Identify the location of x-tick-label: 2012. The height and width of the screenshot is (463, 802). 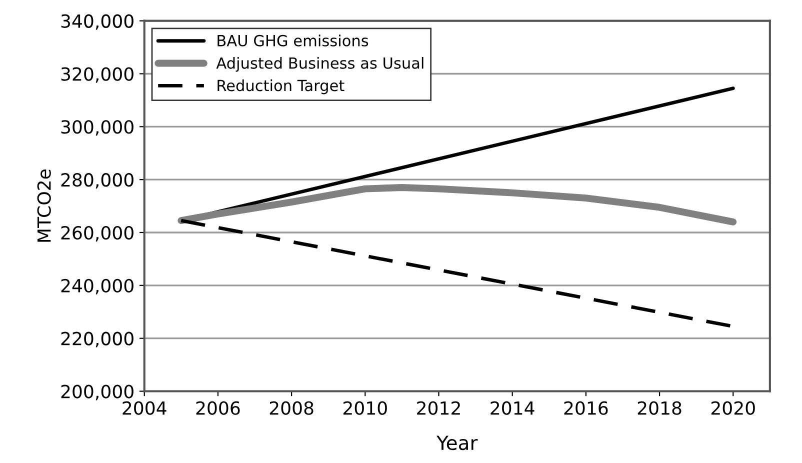
(438, 408).